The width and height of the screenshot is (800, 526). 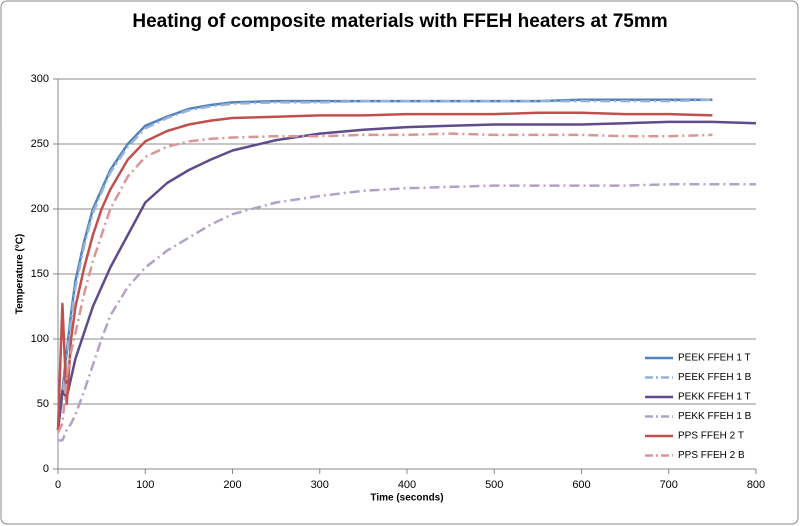 I want to click on x-tick-label: 600, so click(x=581, y=485).